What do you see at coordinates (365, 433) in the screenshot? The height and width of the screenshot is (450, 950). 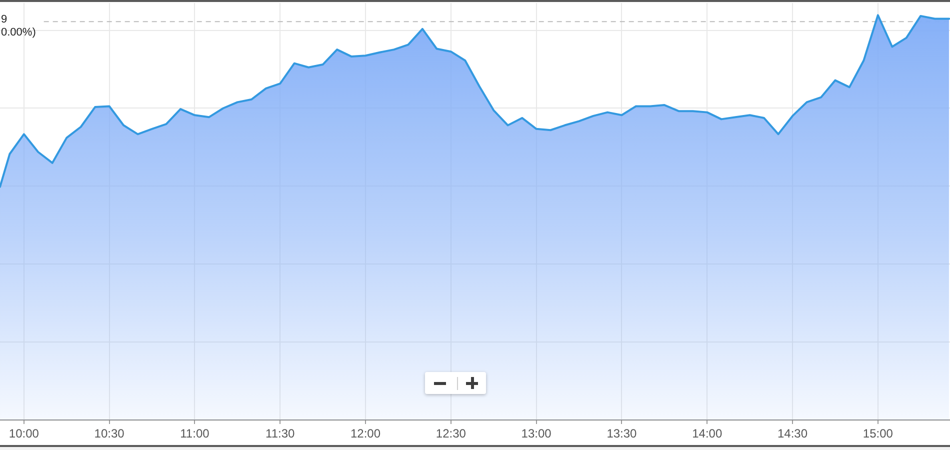 I see `x-tick-label: 12:00` at bounding box center [365, 433].